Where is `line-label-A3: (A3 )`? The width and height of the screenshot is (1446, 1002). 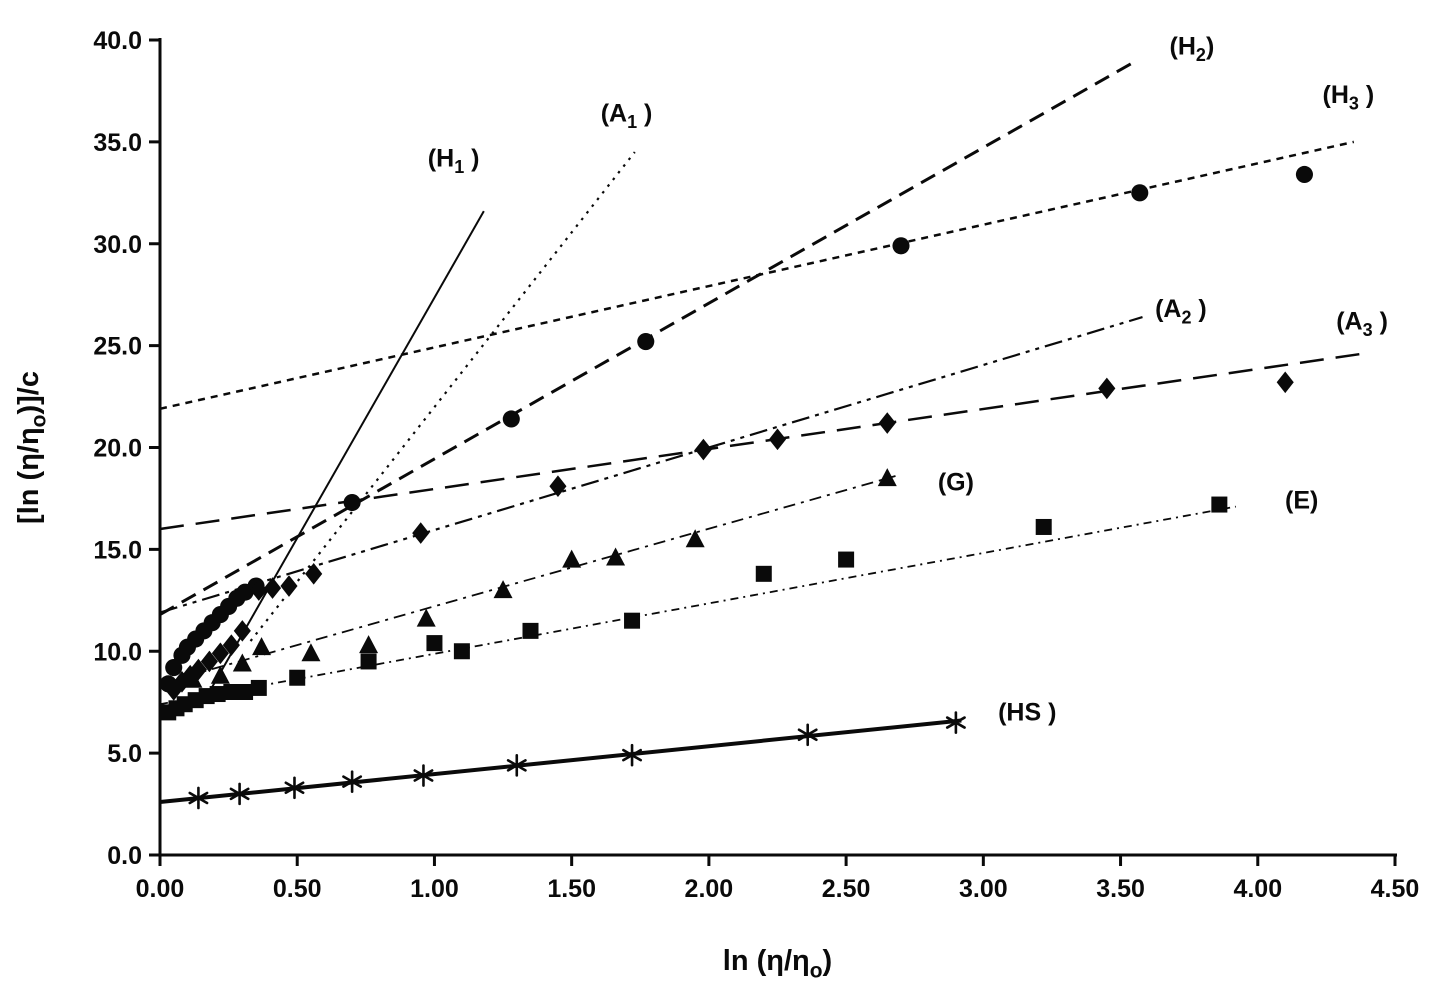 line-label-A3: (A3 ) is located at coordinates (1362, 323).